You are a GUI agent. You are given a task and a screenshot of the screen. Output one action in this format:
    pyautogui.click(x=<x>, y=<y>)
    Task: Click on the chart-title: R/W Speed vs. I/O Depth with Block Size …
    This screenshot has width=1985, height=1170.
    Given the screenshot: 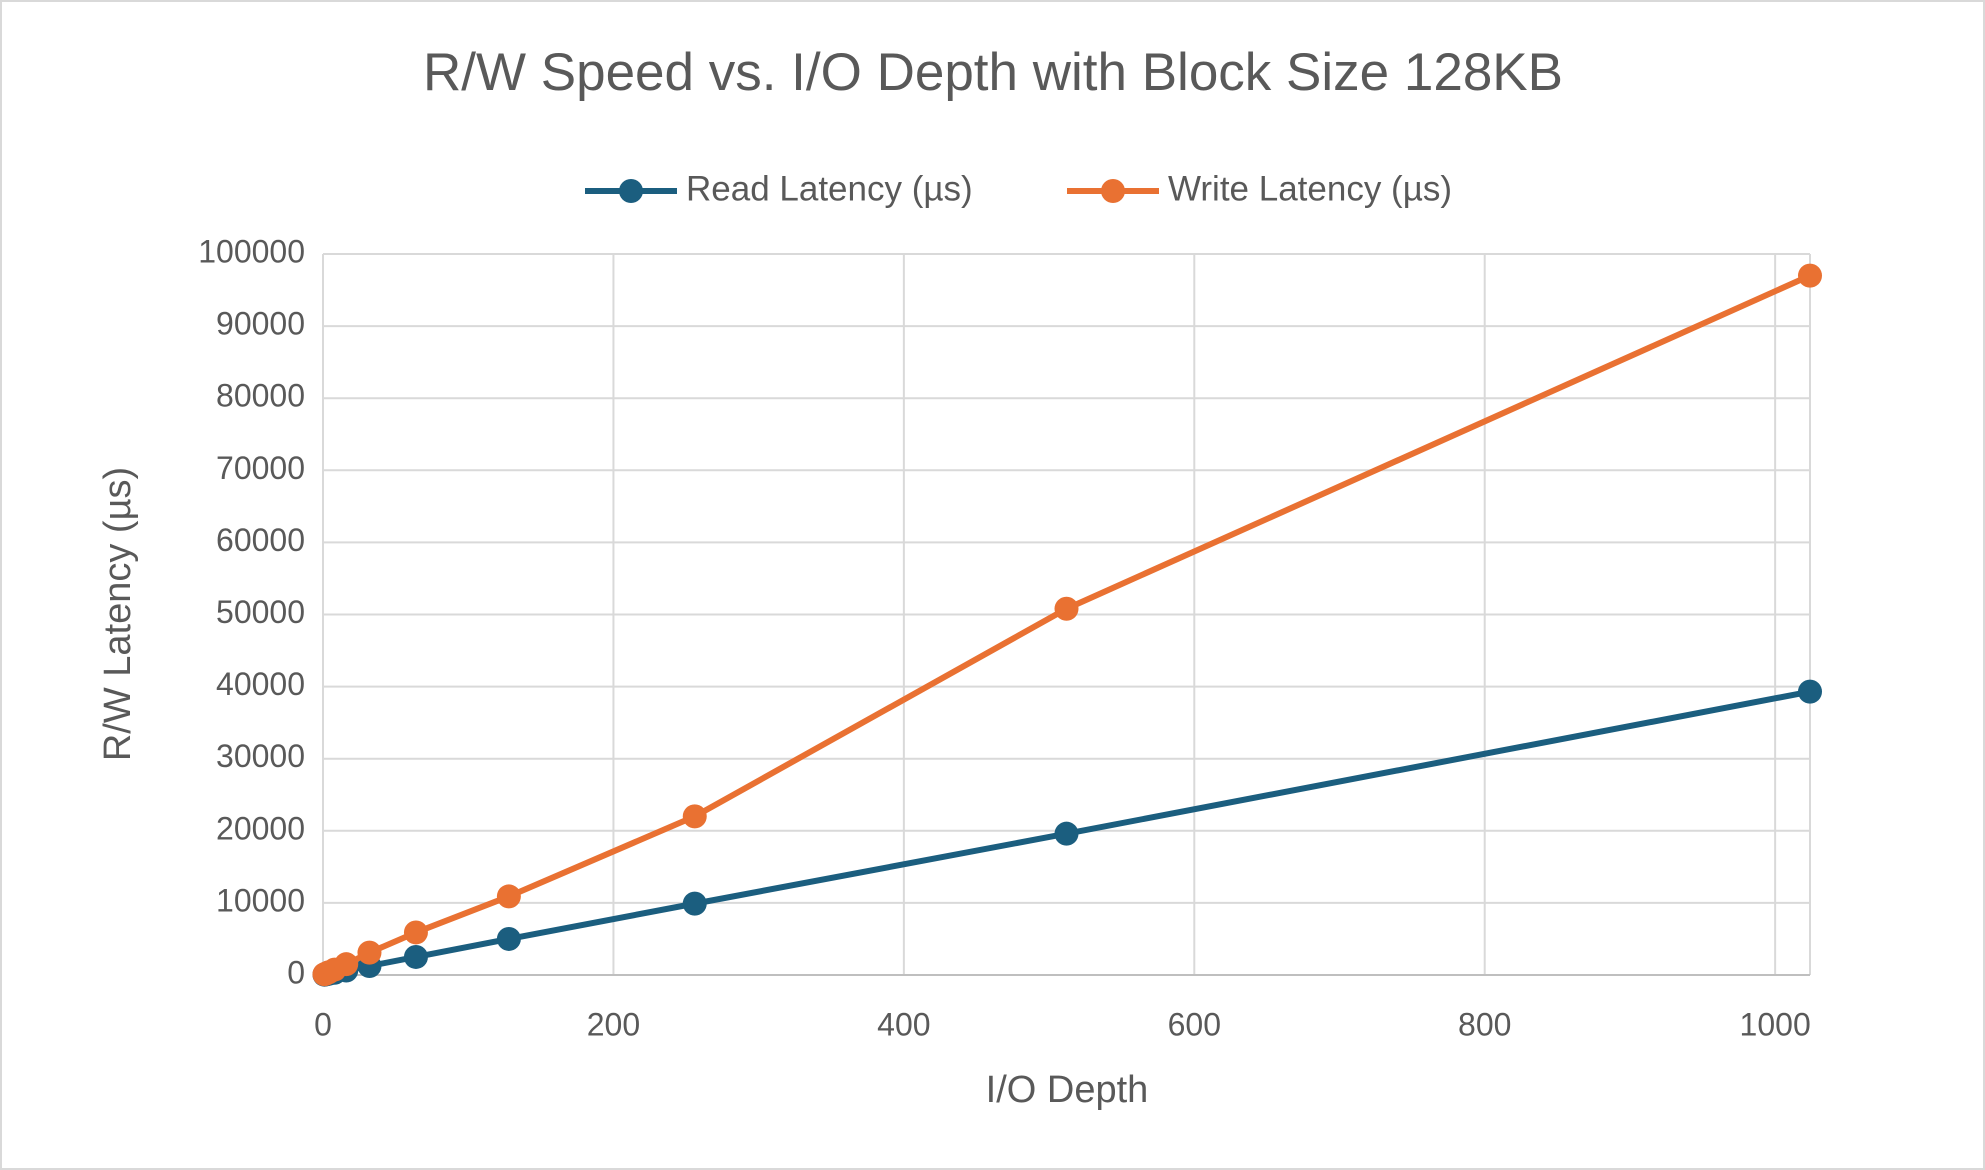 What is the action you would take?
    pyautogui.click(x=993, y=72)
    